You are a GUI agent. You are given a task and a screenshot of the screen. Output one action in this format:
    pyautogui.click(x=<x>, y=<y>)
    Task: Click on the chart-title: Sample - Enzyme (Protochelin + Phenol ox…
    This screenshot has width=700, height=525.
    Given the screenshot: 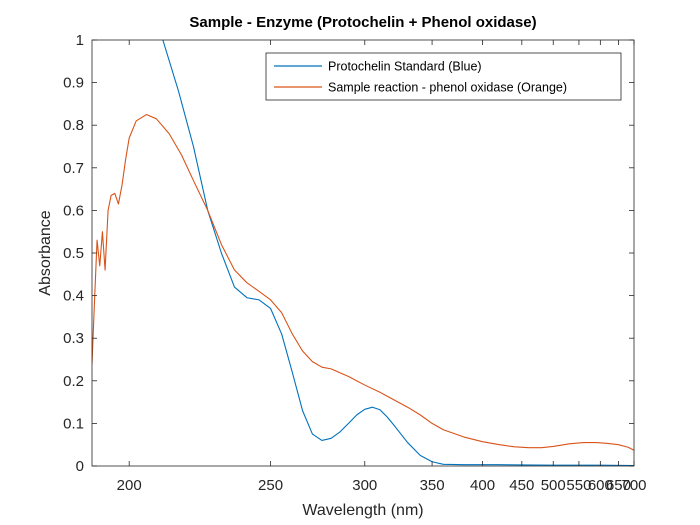 What is the action you would take?
    pyautogui.click(x=362, y=22)
    